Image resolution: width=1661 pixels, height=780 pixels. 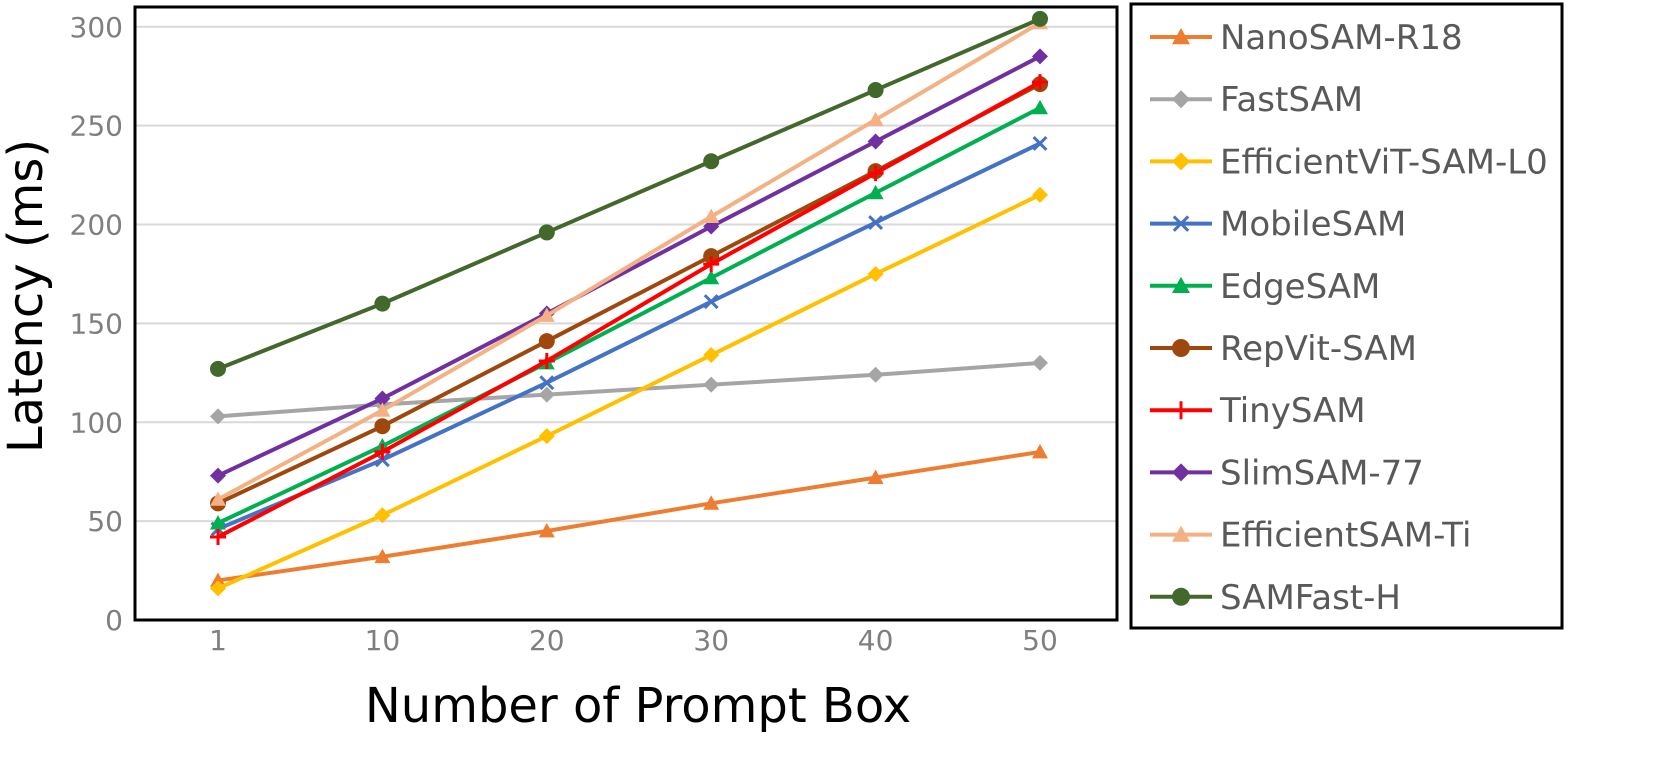 I want to click on legend-label: TinySAM, so click(x=1292, y=411).